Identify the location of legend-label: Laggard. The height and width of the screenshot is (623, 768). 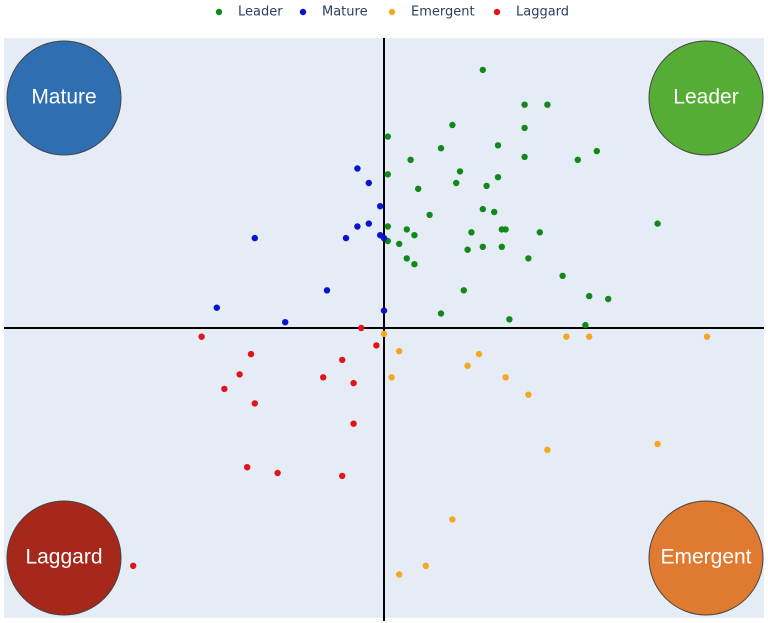
(542, 12).